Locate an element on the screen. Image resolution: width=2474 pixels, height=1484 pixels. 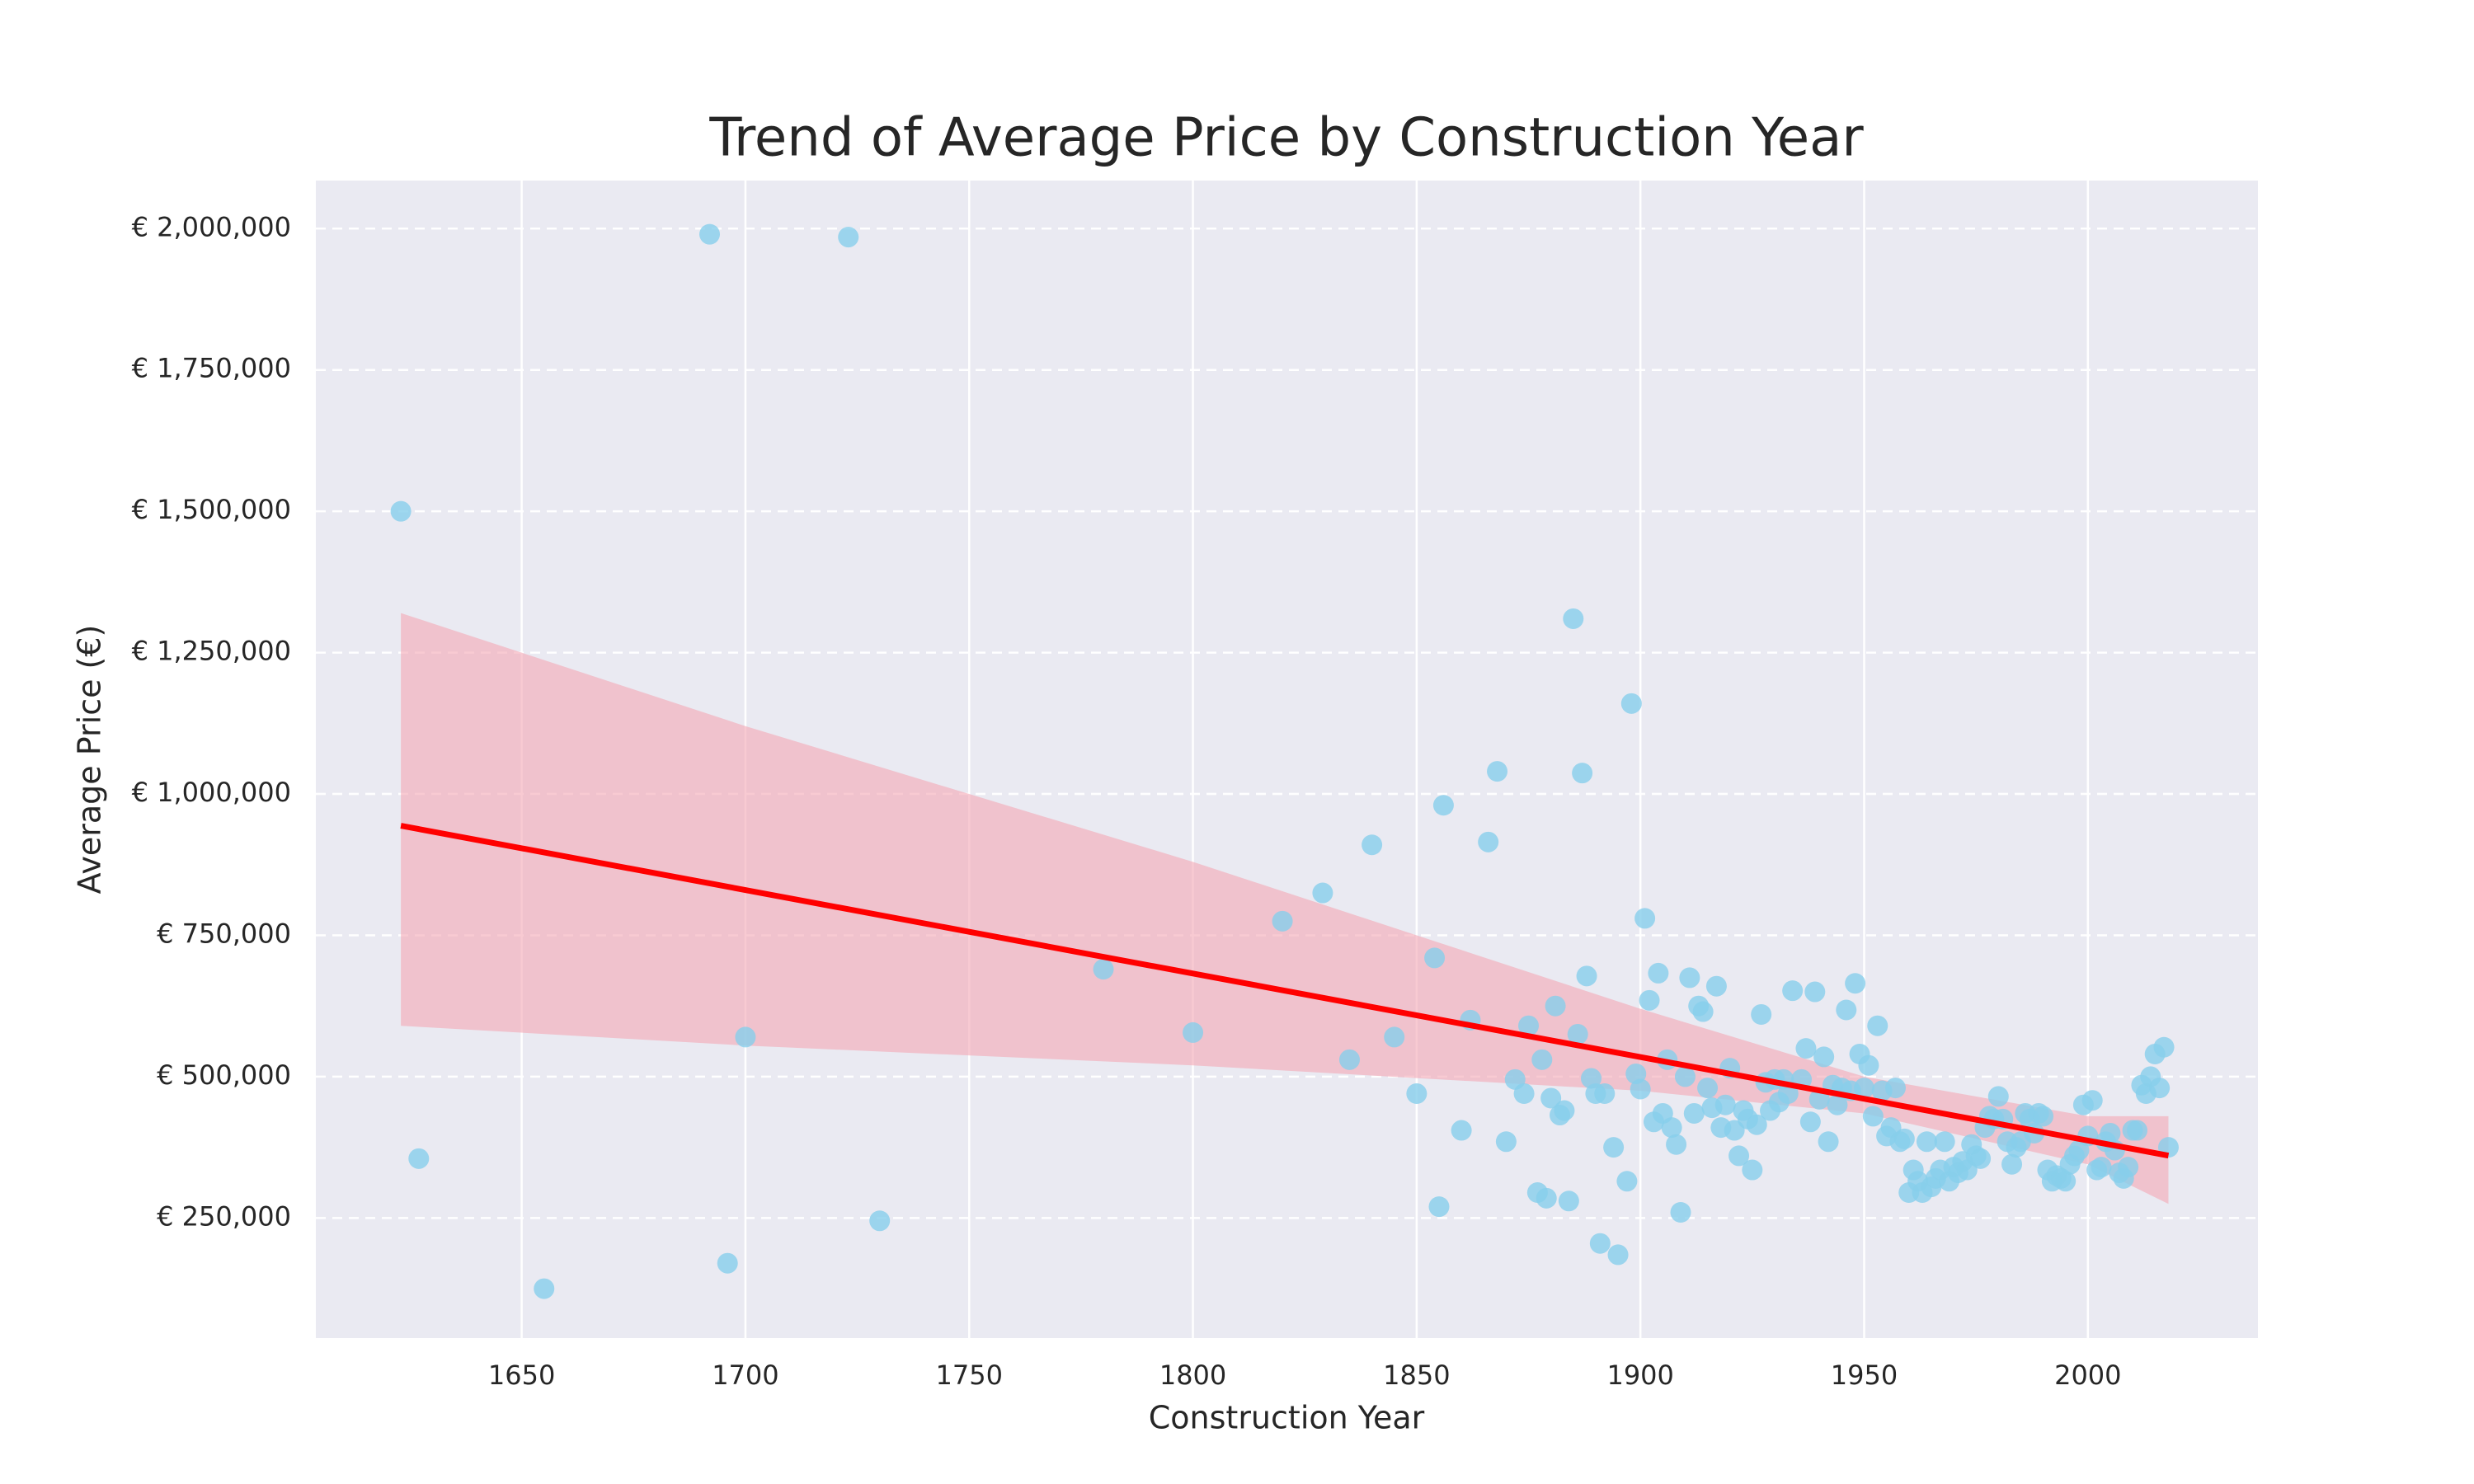
y-axis-label: Average Price (€) is located at coordinates (90, 760).